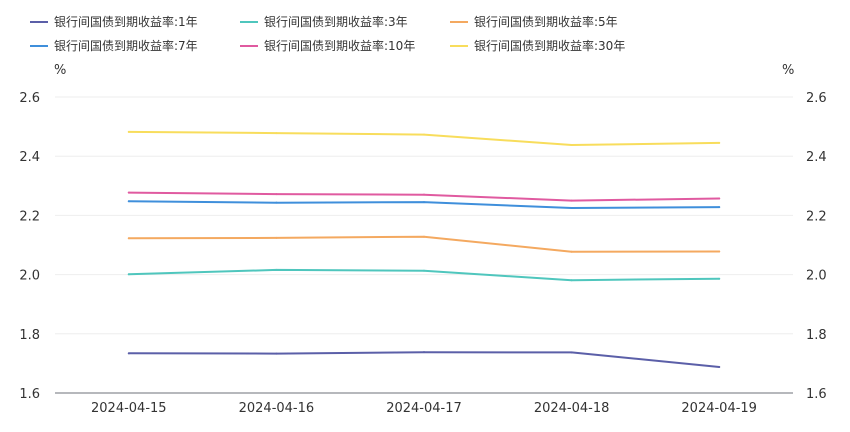  What do you see at coordinates (424, 408) in the screenshot?
I see `x-tick-label: 2024-04-17` at bounding box center [424, 408].